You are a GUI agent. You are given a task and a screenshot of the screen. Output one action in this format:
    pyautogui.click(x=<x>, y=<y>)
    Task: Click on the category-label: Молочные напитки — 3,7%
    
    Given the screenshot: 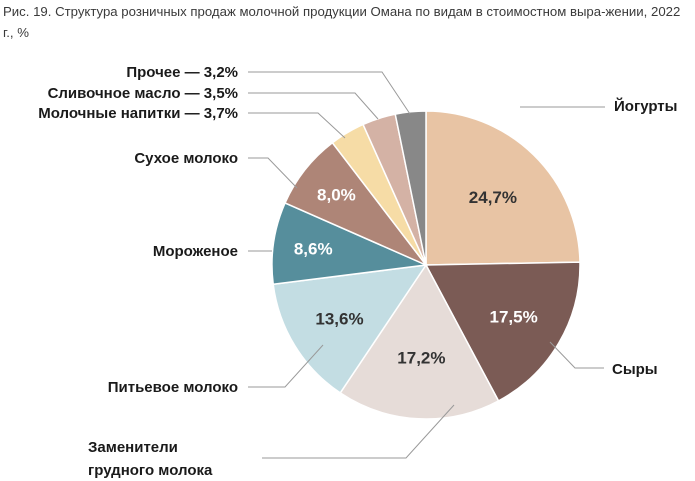 What is the action you would take?
    pyautogui.click(x=138, y=113)
    